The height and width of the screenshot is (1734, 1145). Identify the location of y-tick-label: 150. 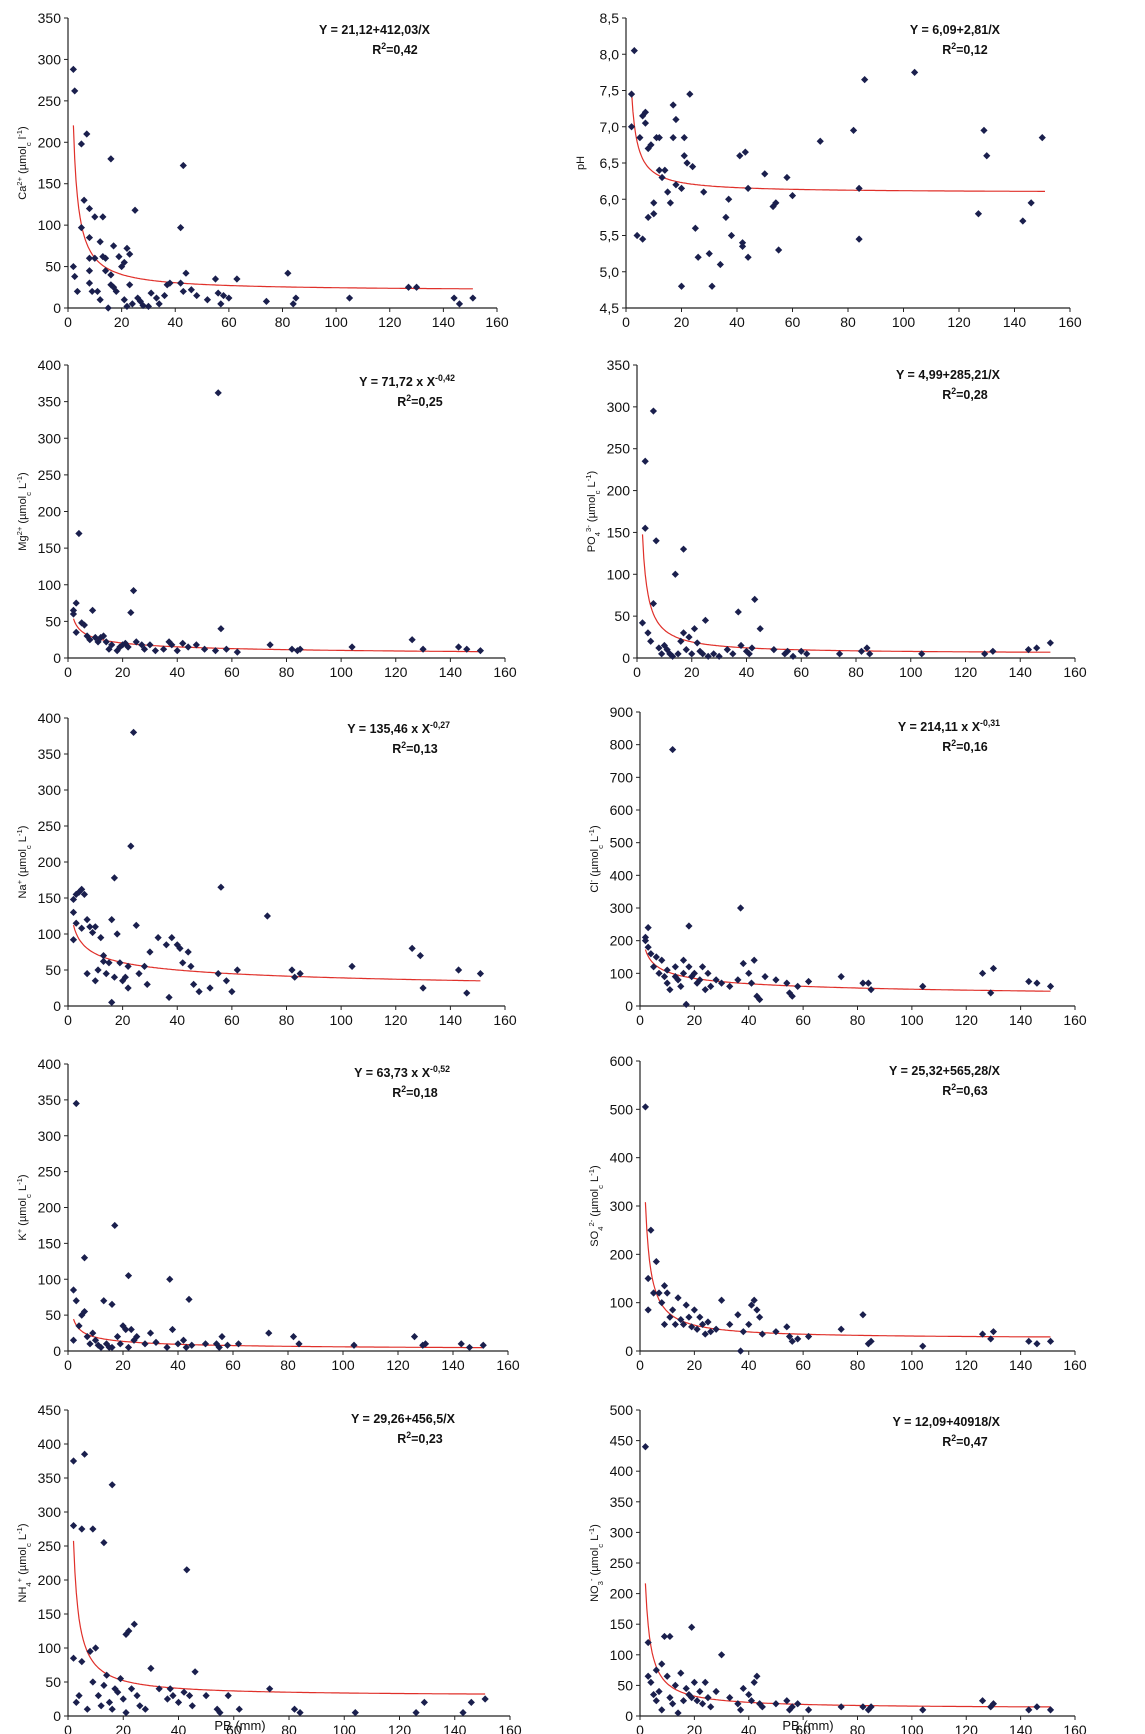
(50, 1614).